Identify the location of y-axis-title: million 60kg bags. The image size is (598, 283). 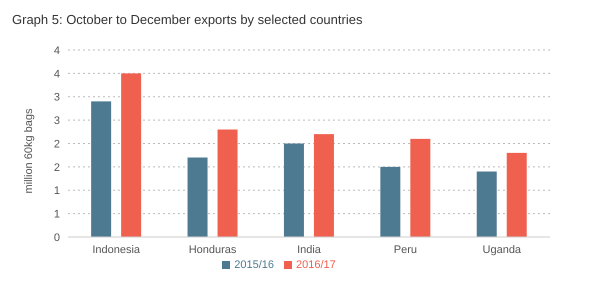
(28, 151).